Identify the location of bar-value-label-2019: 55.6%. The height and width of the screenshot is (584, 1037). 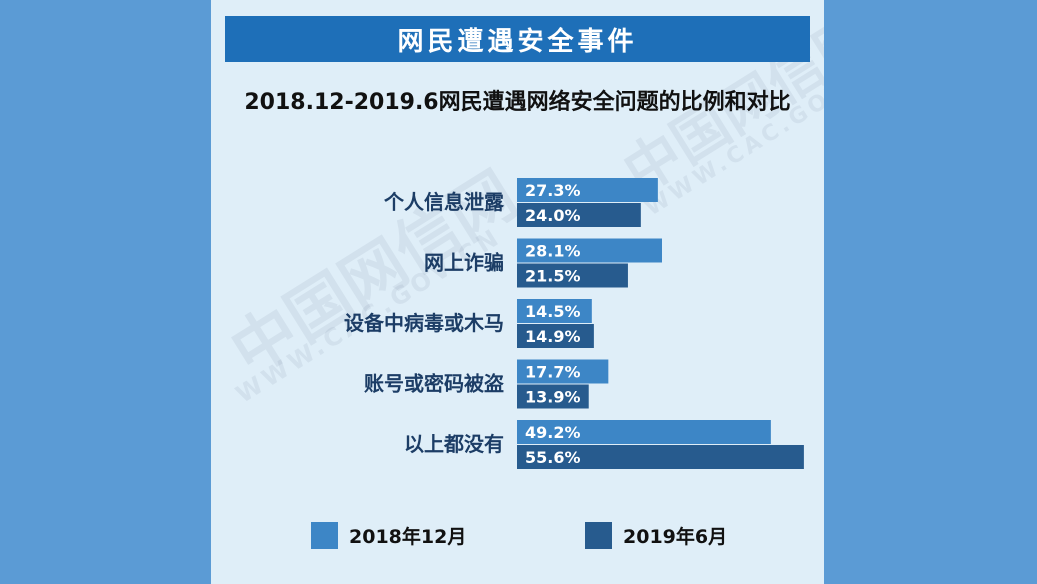
(553, 457).